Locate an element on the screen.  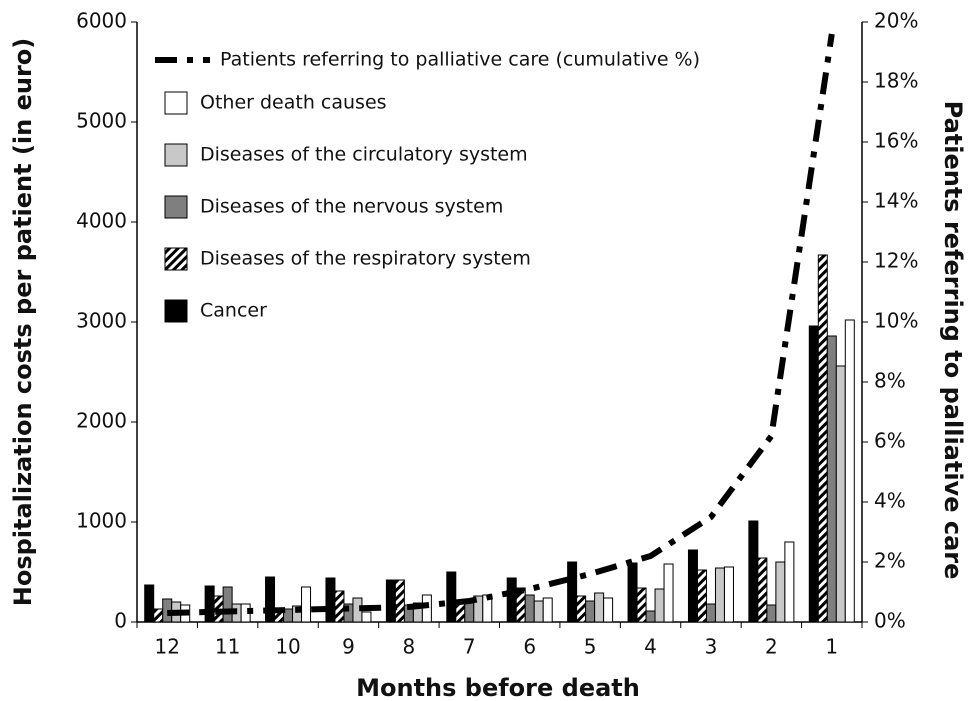
x-tick-label: 3 is located at coordinates (711, 647).